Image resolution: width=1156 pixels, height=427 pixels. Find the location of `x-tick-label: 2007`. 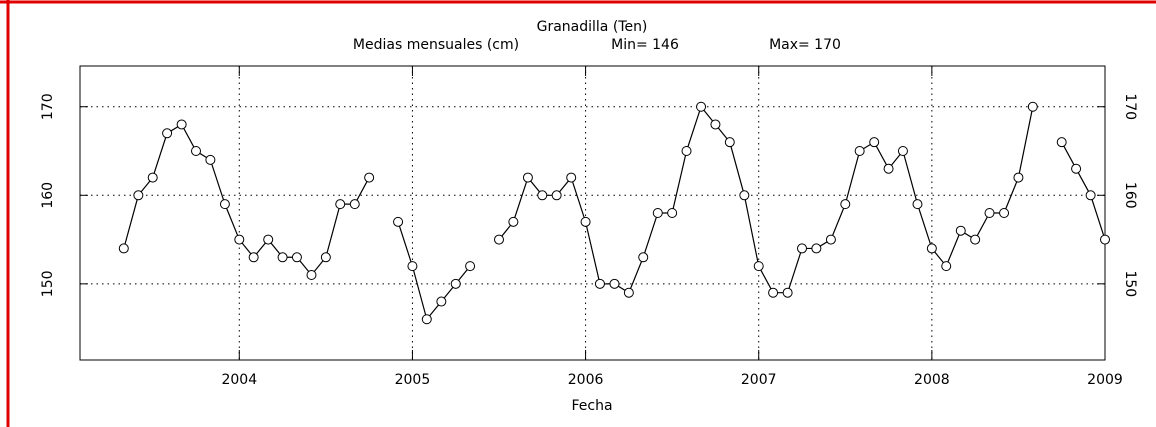

x-tick-label: 2007 is located at coordinates (759, 380).